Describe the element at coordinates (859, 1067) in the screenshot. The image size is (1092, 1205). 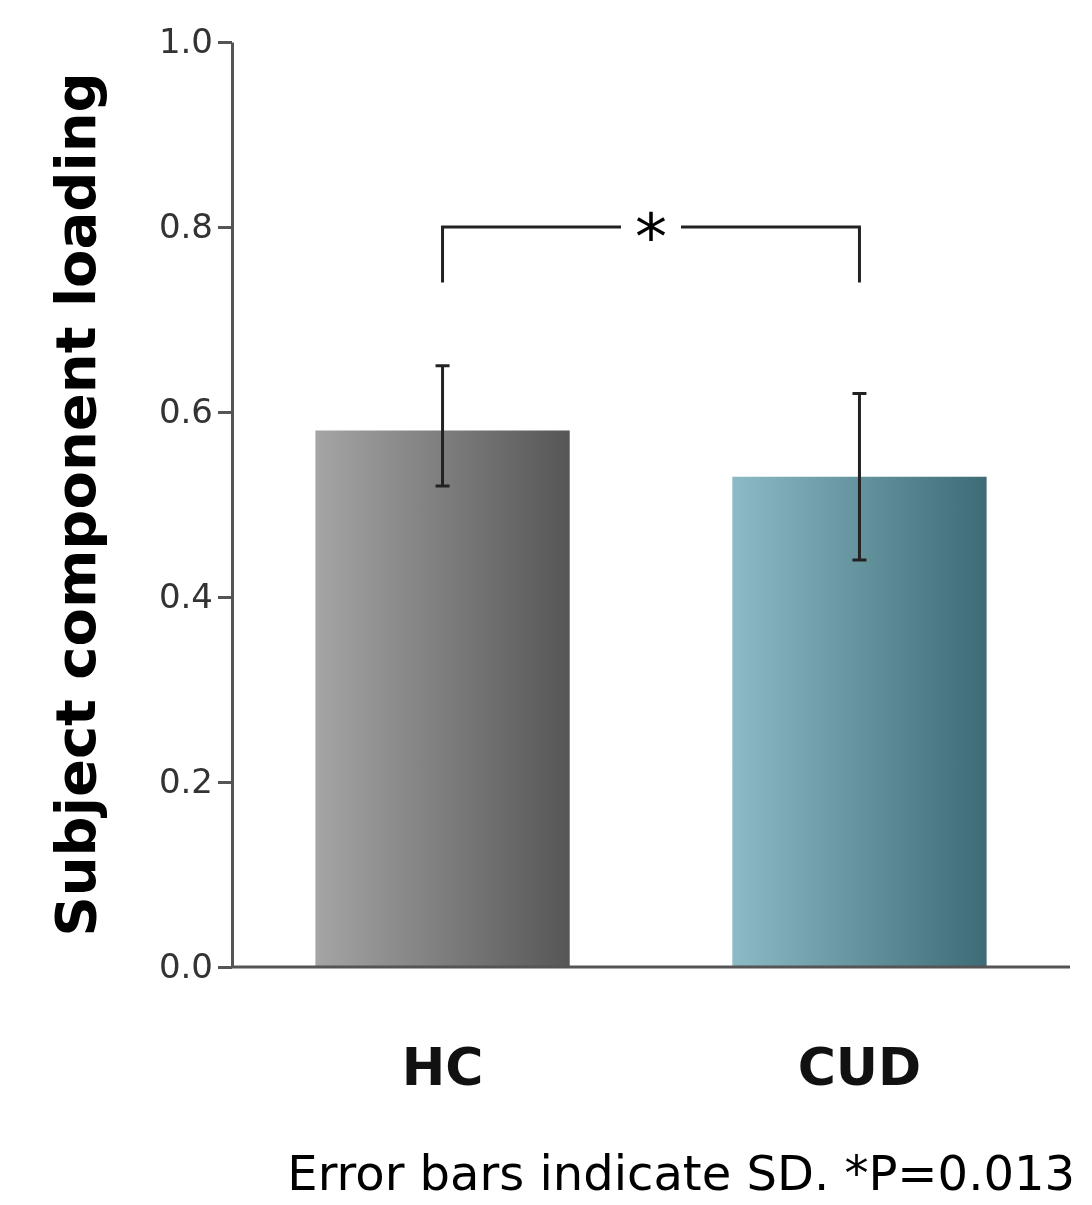
I see `x-tick-label: CUD` at that location.